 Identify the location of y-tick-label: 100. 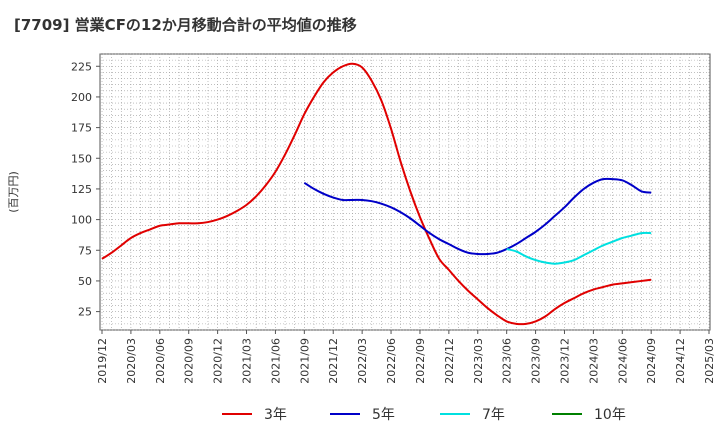
(81, 220).